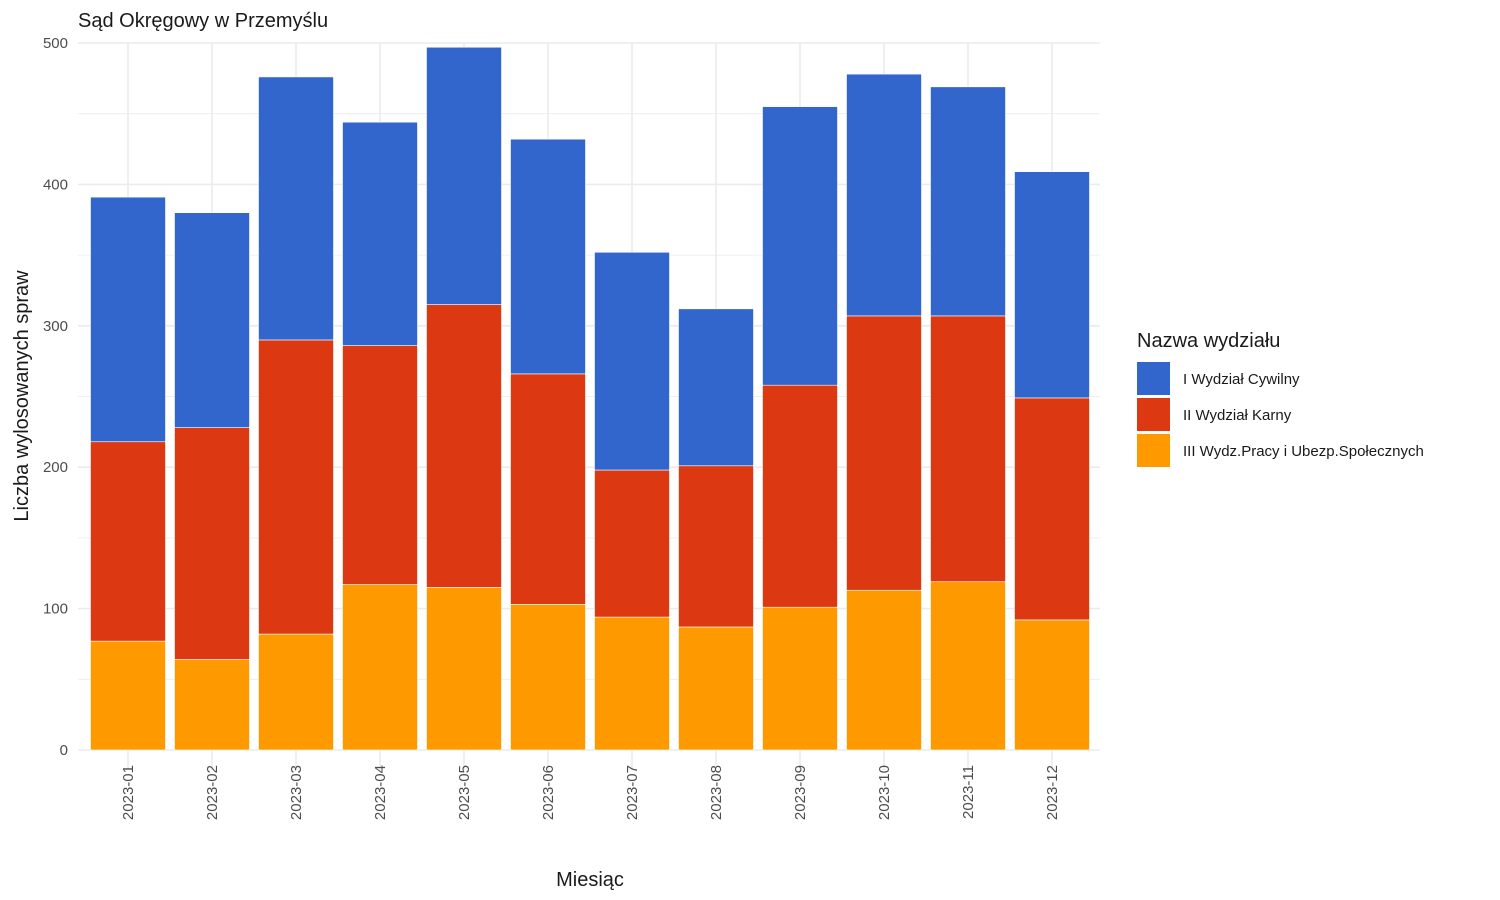 The image size is (1500, 900). Describe the element at coordinates (64, 750) in the screenshot. I see `y-tick-label: 0` at that location.